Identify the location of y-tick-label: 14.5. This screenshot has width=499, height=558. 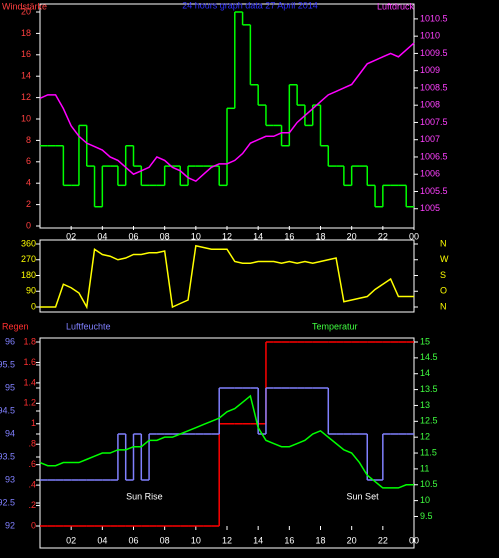
(429, 357).